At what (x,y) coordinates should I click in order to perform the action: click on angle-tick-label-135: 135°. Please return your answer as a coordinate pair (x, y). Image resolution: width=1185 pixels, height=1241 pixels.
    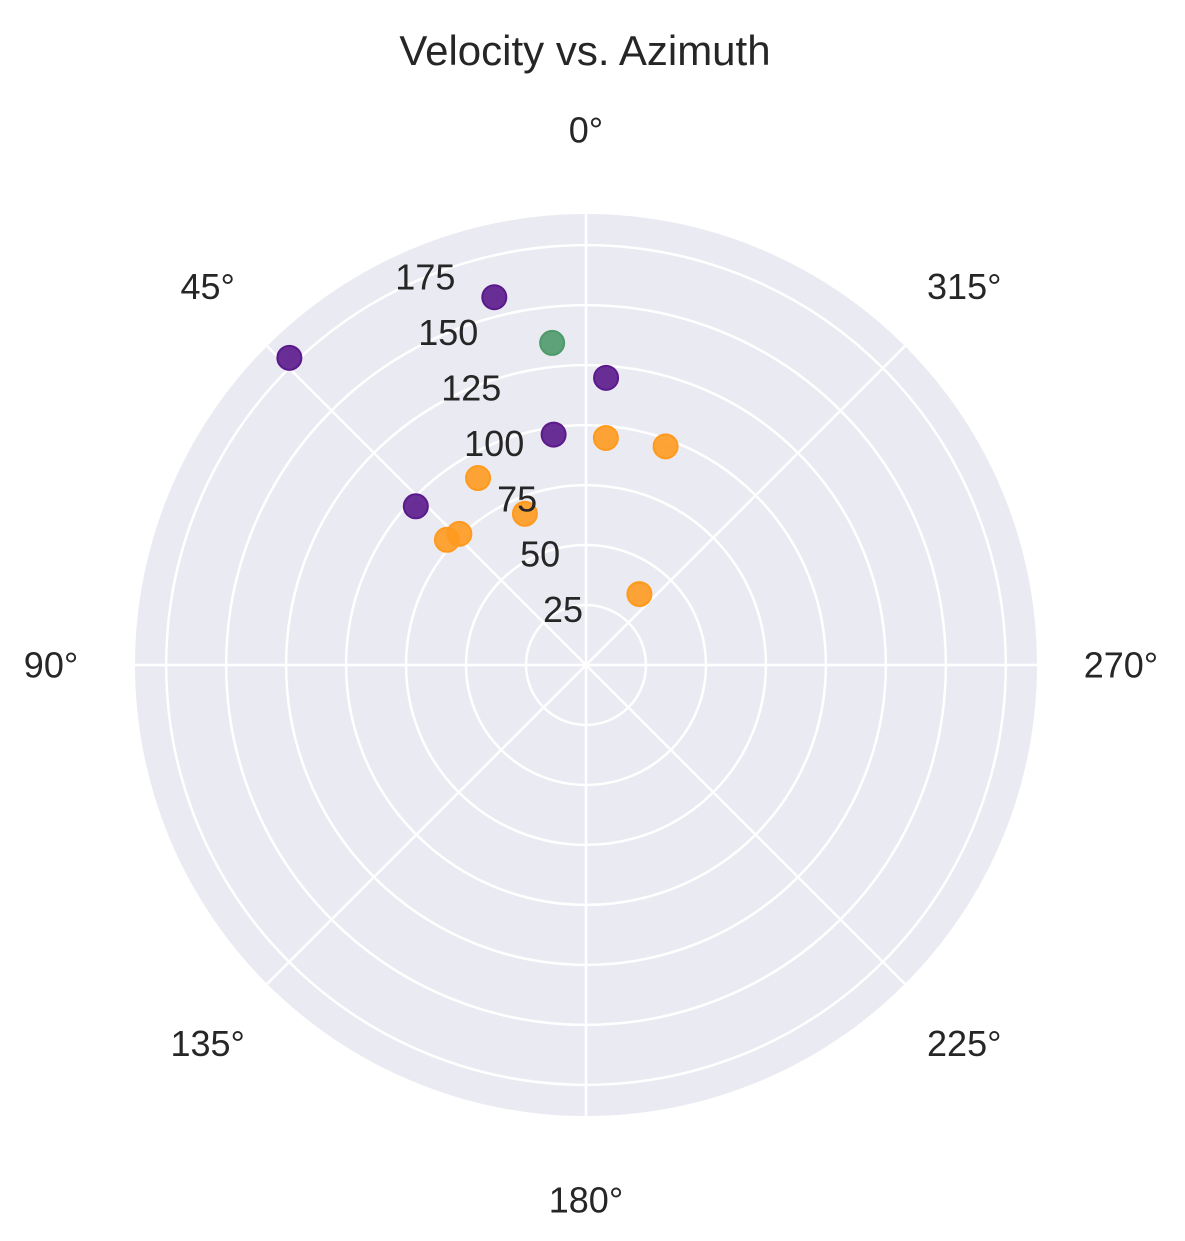
    Looking at the image, I should click on (207, 1043).